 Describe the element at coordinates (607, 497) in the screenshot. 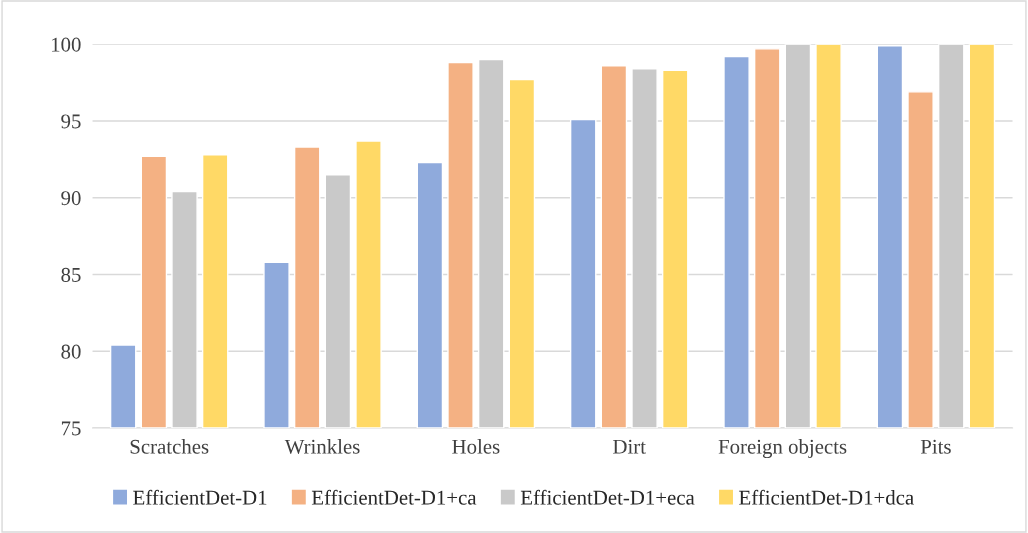

I see `legend-label: EfficientDet-D1+eca` at that location.